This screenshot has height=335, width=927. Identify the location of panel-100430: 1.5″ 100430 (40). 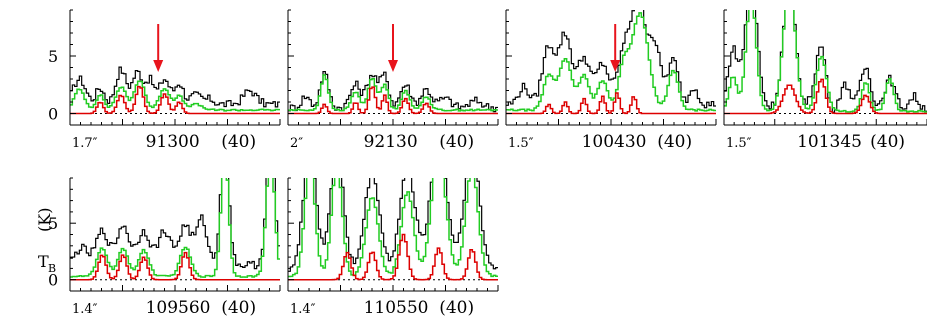
(611, 80).